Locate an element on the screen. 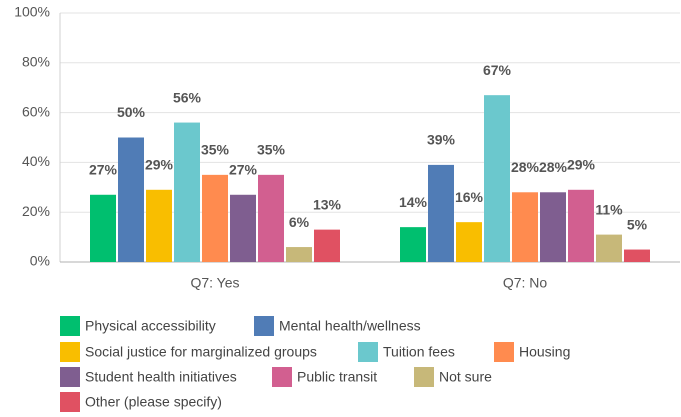 The height and width of the screenshot is (417, 681). x-tick-label: Q7: No is located at coordinates (525, 283).